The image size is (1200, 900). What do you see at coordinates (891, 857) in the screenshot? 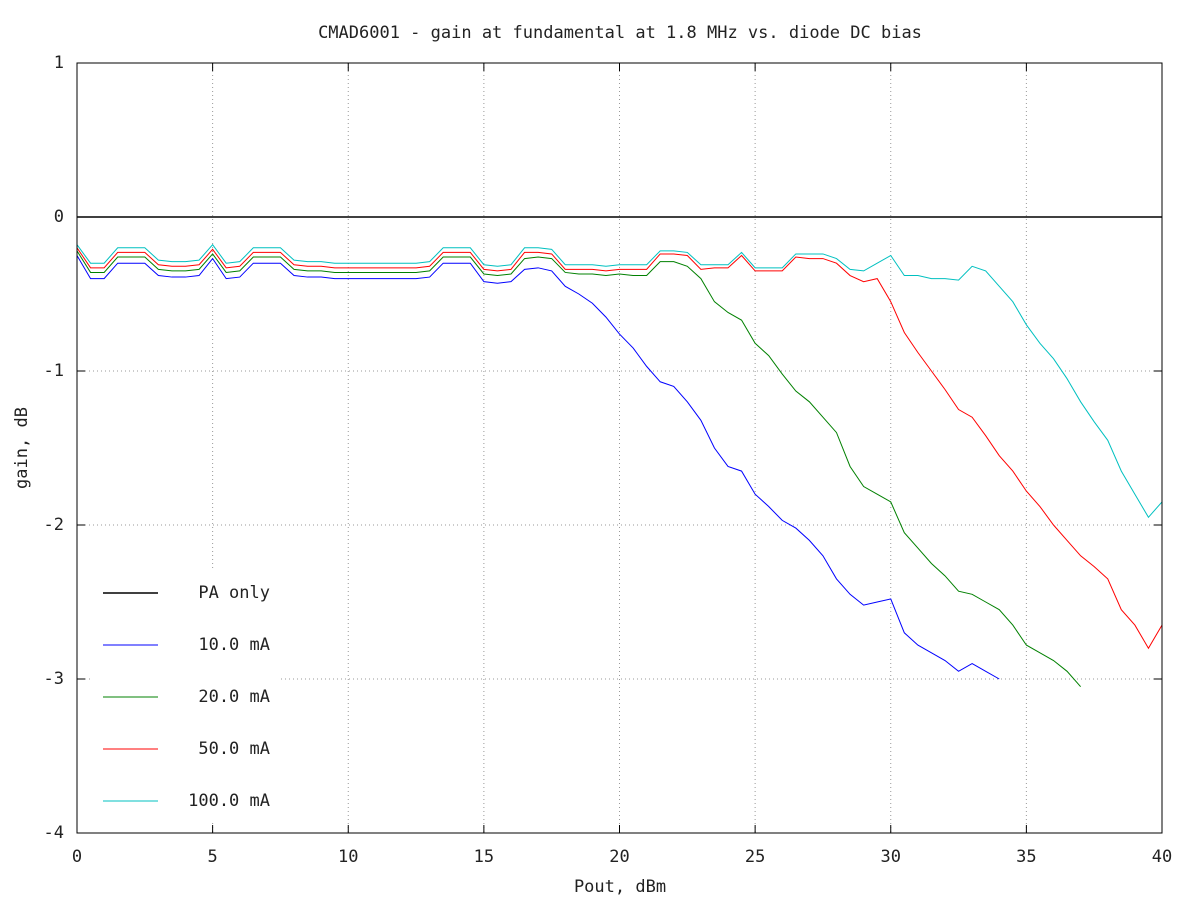
I see `x-tick-label: 30` at bounding box center [891, 857].